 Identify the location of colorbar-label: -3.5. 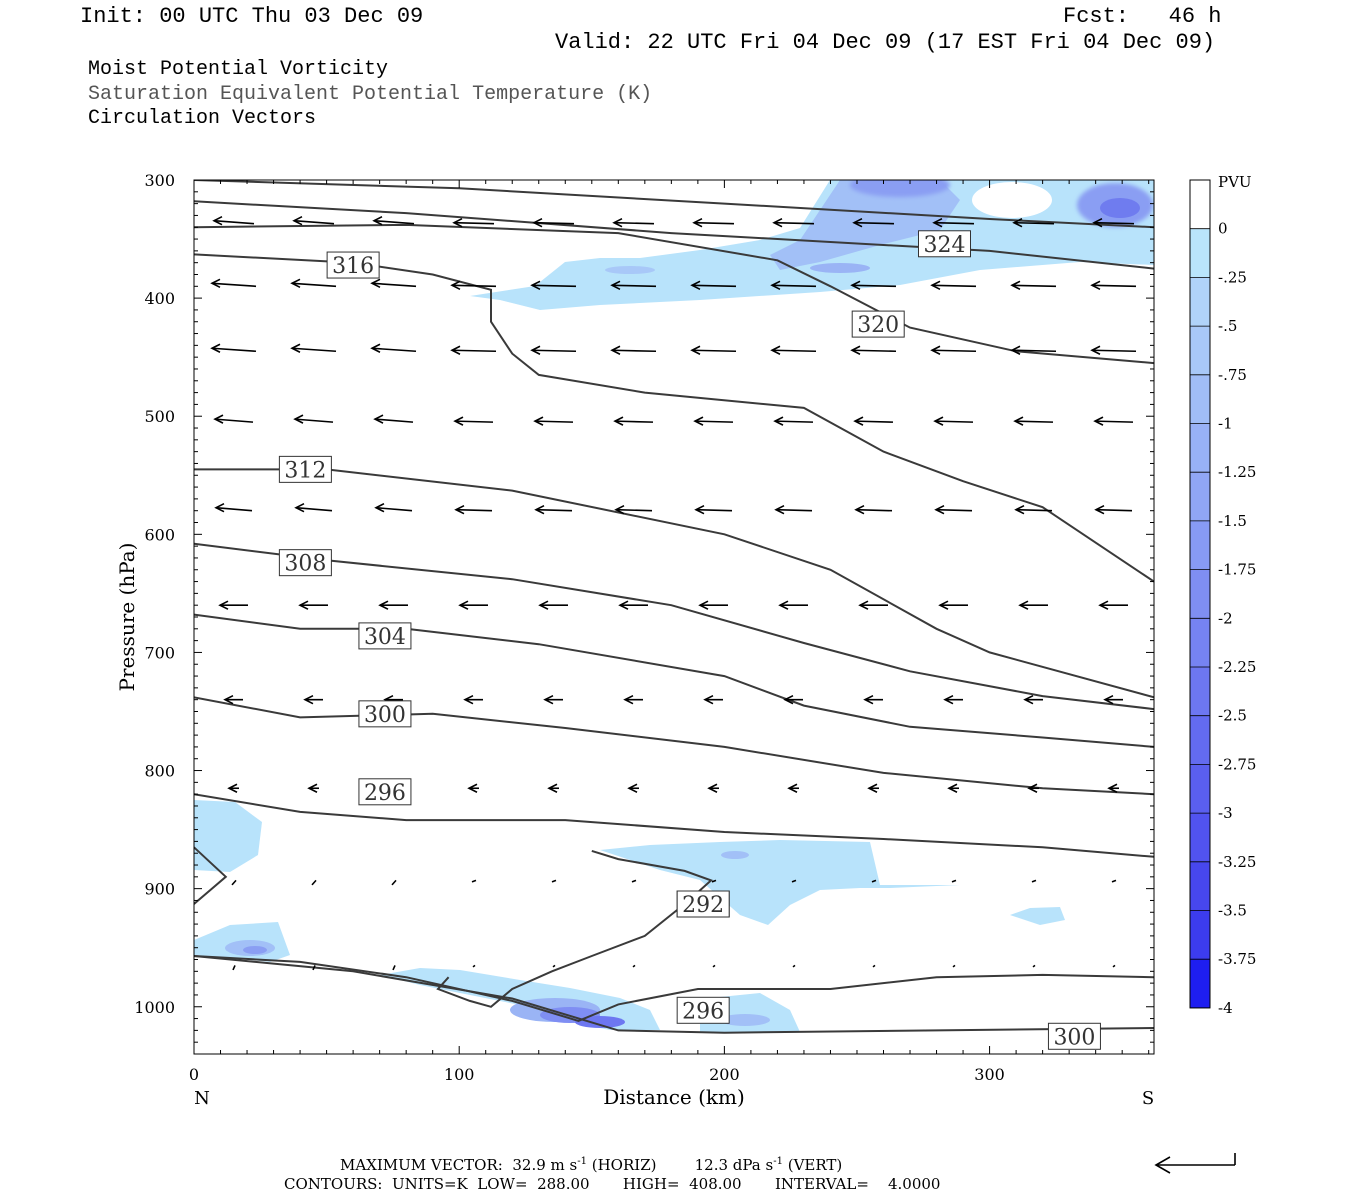
(1232, 911).